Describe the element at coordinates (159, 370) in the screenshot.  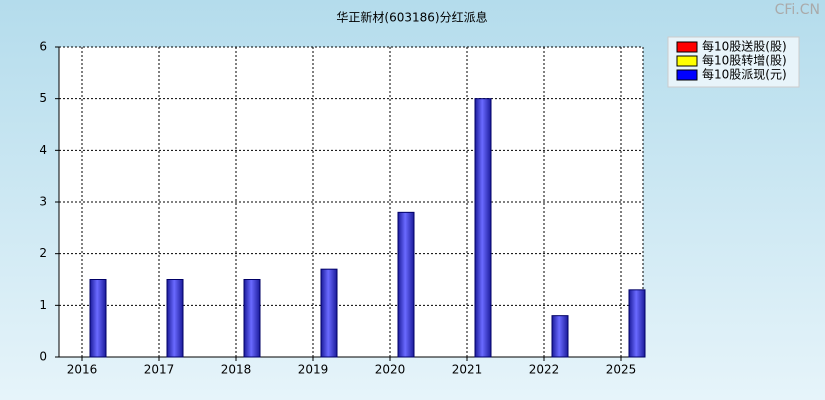
I see `x-tick-label: 2017` at that location.